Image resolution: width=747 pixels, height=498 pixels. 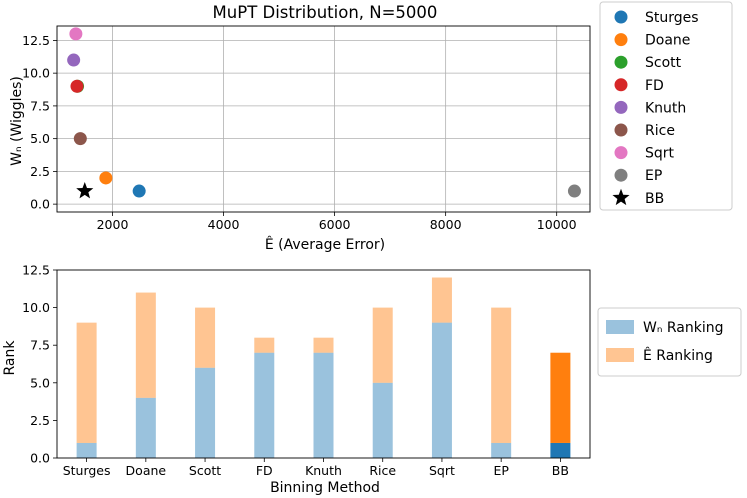 I want to click on scatter-y-tick-label: 2.5, so click(x=40, y=171).